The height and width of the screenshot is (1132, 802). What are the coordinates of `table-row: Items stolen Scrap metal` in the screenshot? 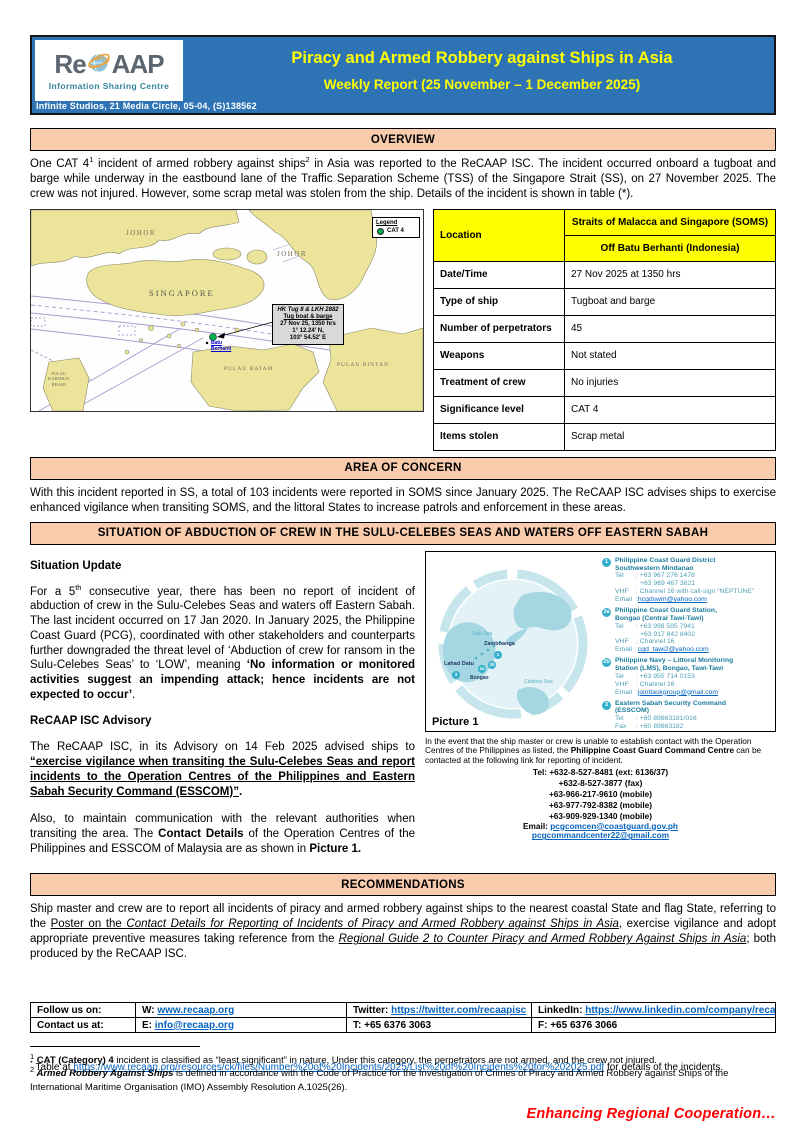 It's located at (604, 436).